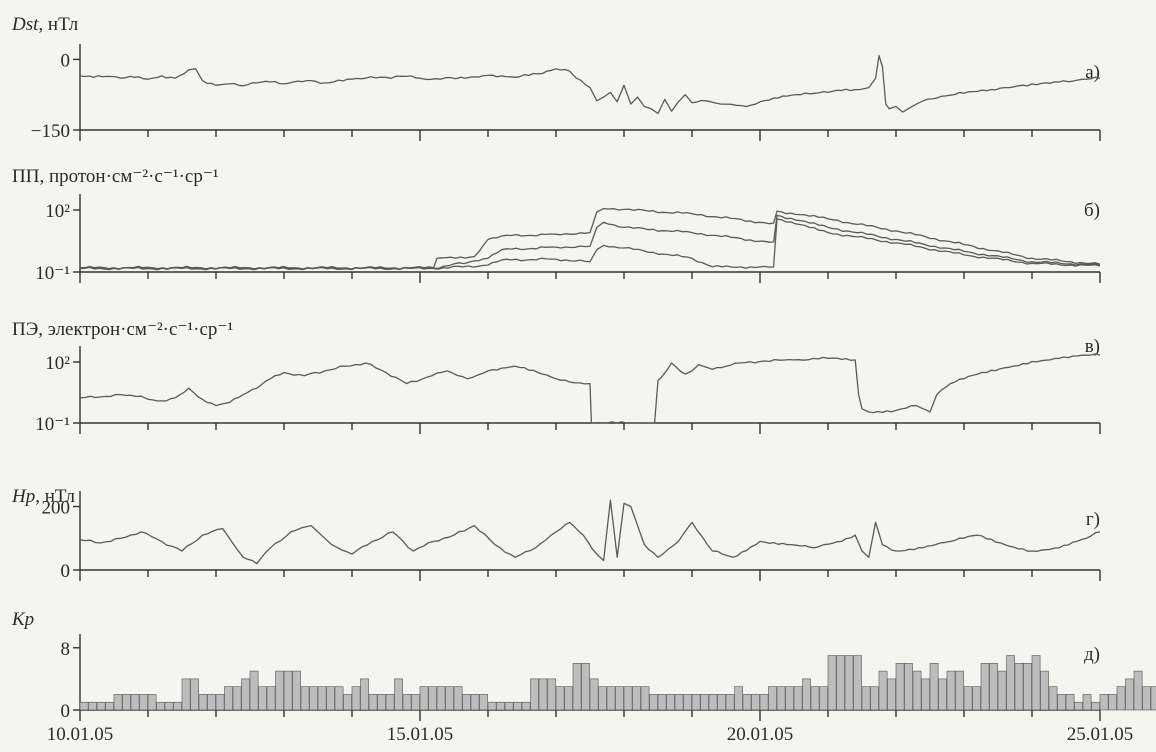 The image size is (1156, 752). I want to click on y-axis-label: Dst, нТл, so click(45, 24).